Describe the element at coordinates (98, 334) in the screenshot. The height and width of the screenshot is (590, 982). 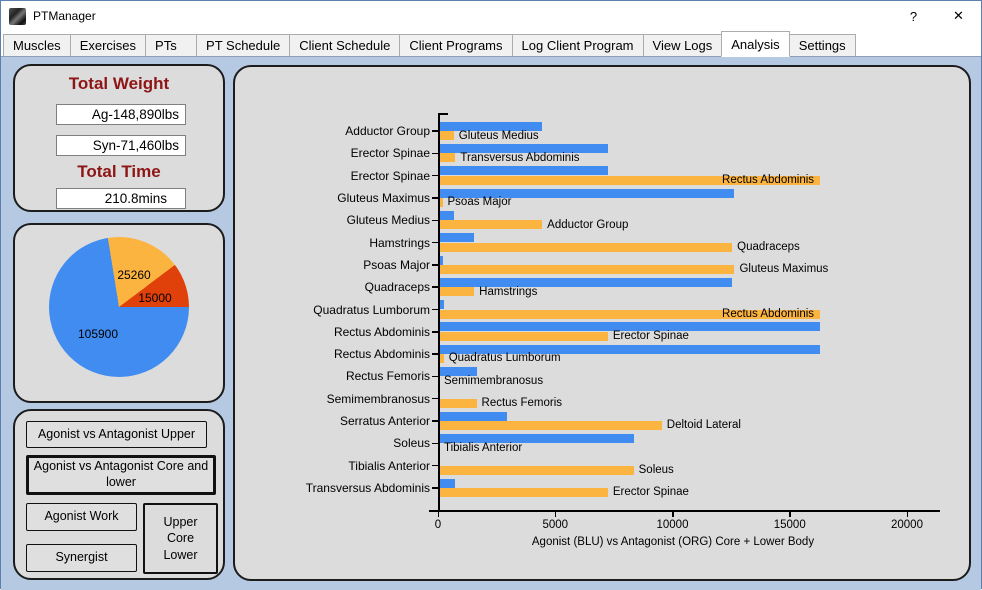
I see `pie-slice-value: 105900` at that location.